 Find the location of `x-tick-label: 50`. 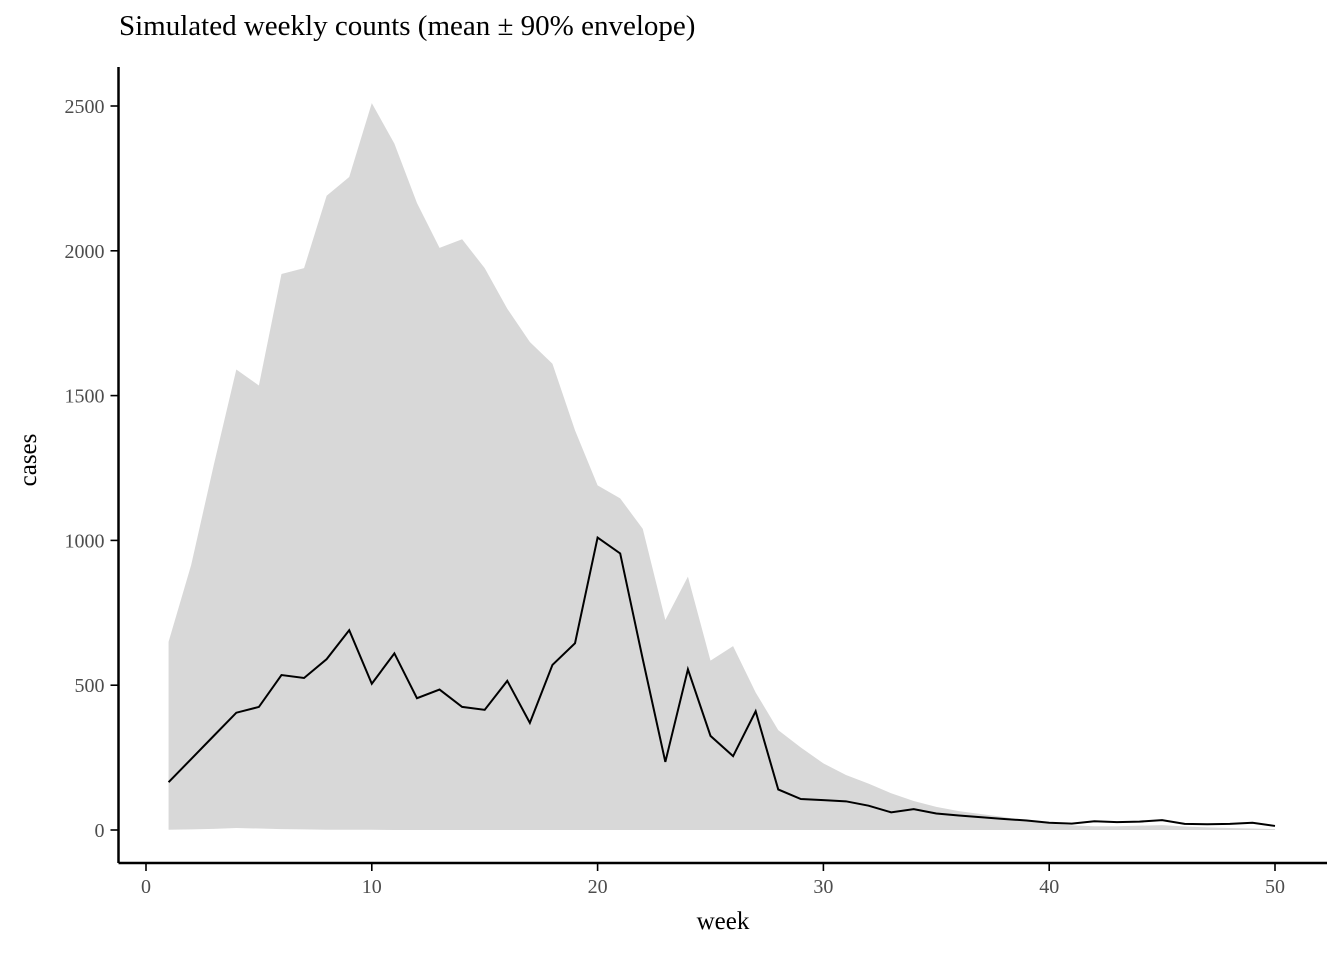

x-tick-label: 50 is located at coordinates (1275, 887).